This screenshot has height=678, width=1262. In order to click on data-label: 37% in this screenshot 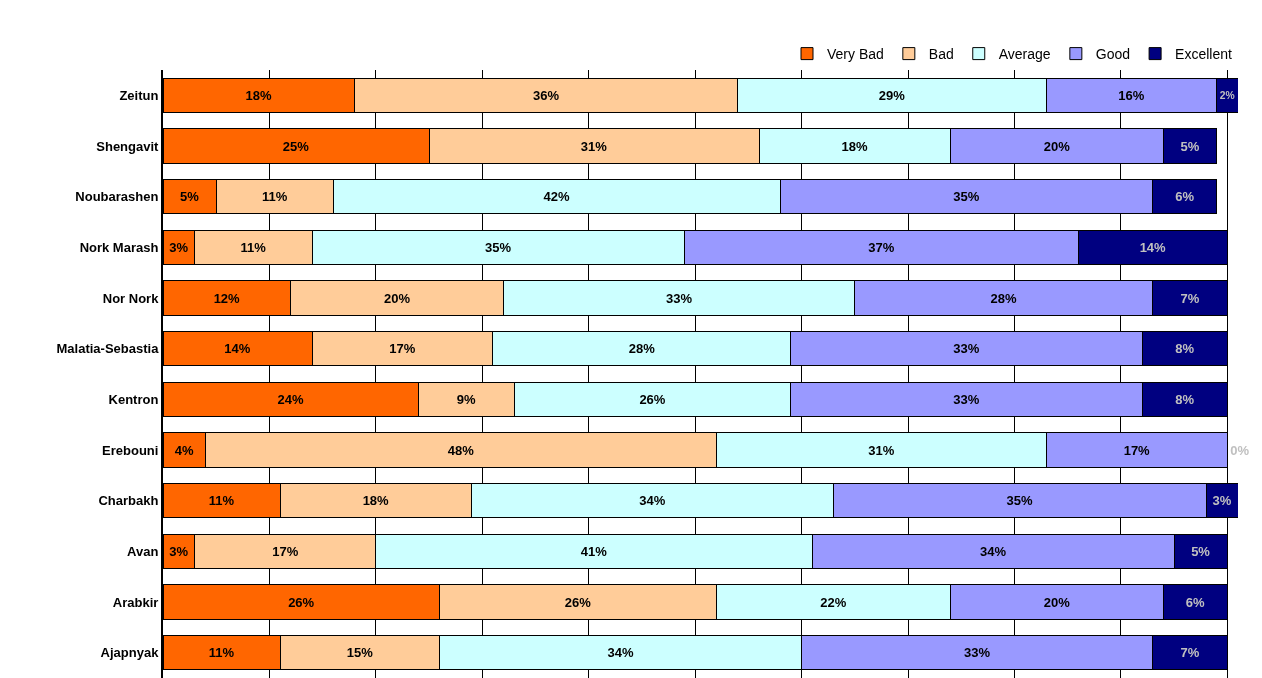, I will do `click(881, 247)`.